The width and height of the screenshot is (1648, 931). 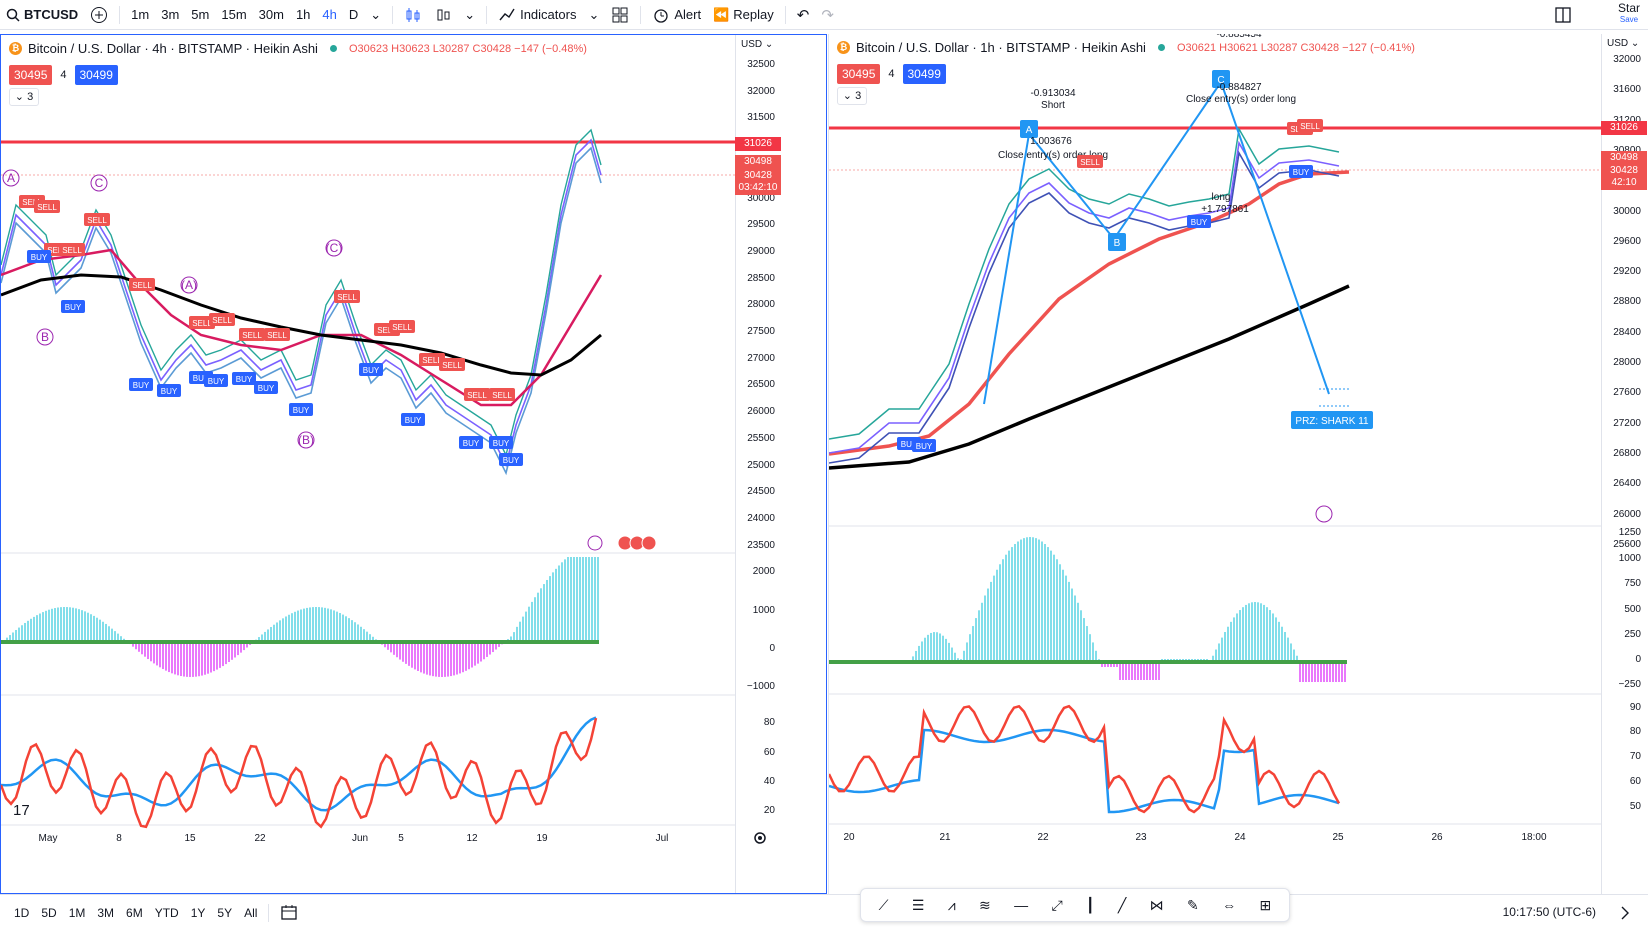 I want to click on symbol-search: BTCUSD, so click(x=42, y=15).